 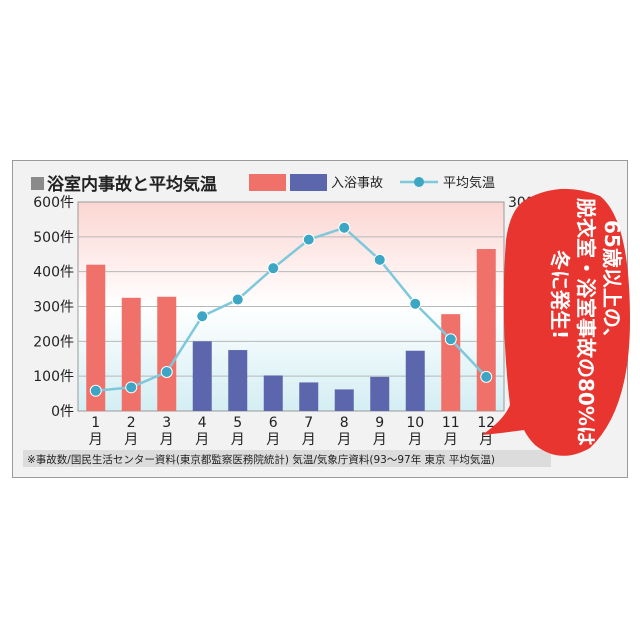 What do you see at coordinates (344, 423) in the screenshot?
I see `month-number-label: 8` at bounding box center [344, 423].